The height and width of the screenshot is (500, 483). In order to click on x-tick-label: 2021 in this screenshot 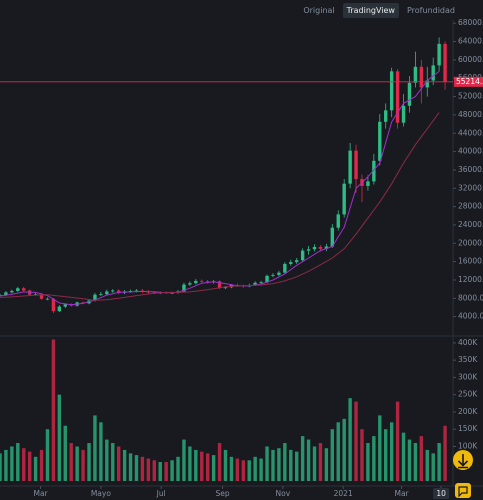, I will do `click(343, 493)`.